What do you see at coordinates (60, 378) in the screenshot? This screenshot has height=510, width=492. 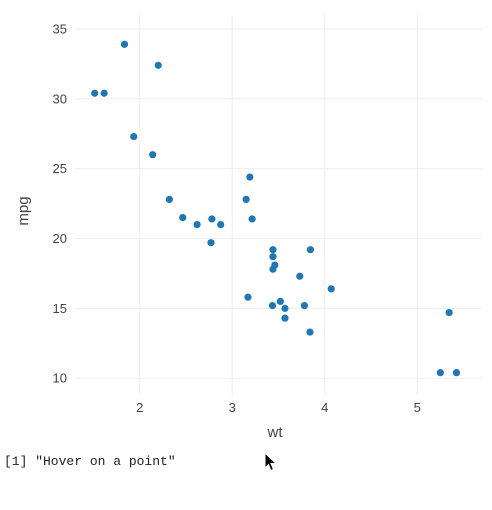 I see `y-tick-label: 10` at bounding box center [60, 378].